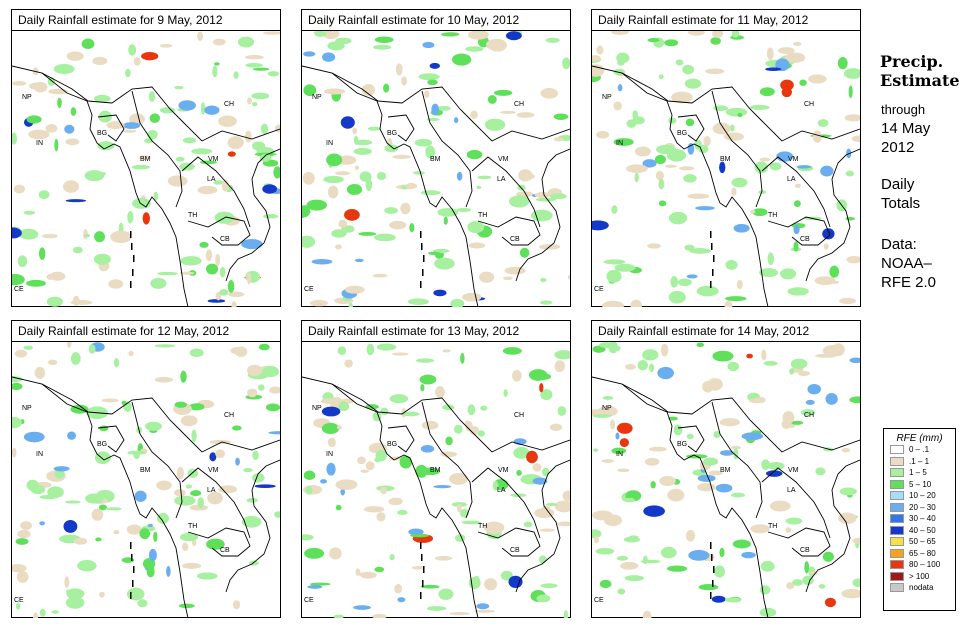  What do you see at coordinates (805, 239) in the screenshot?
I see `country-label: CB` at bounding box center [805, 239].